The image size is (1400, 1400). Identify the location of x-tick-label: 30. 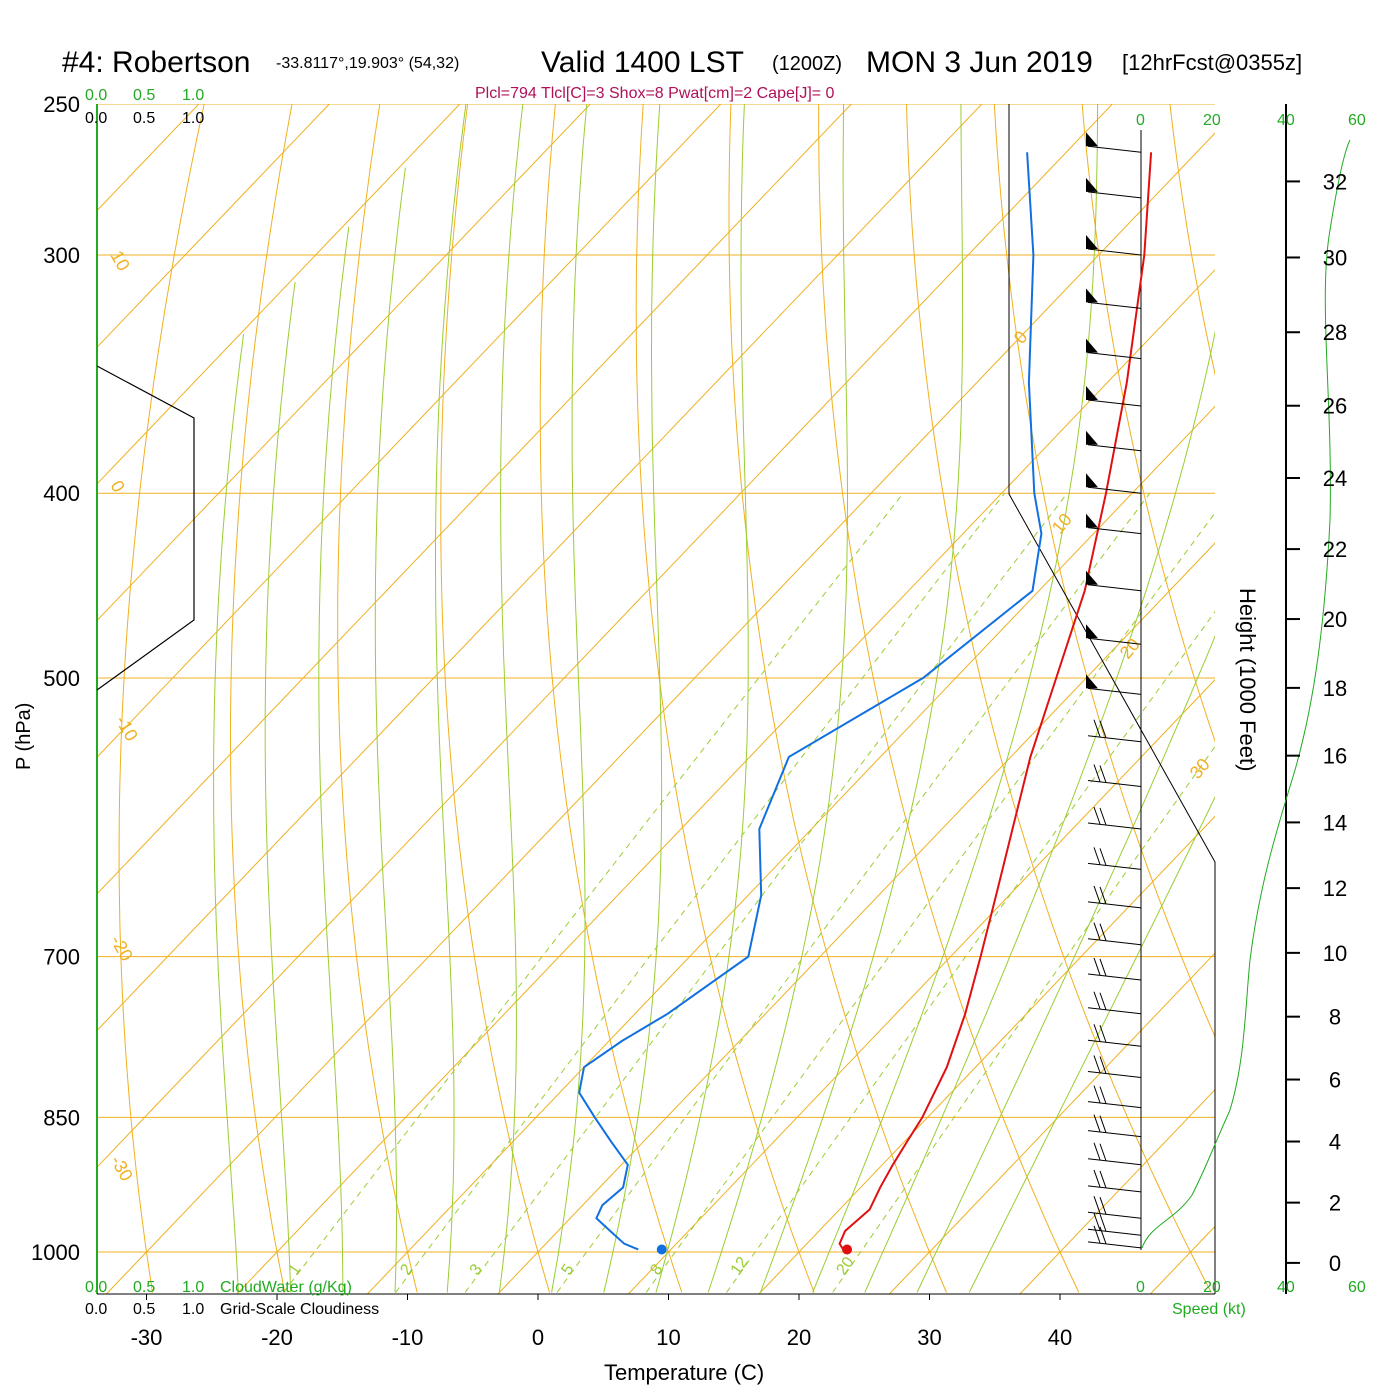
(929, 1337).